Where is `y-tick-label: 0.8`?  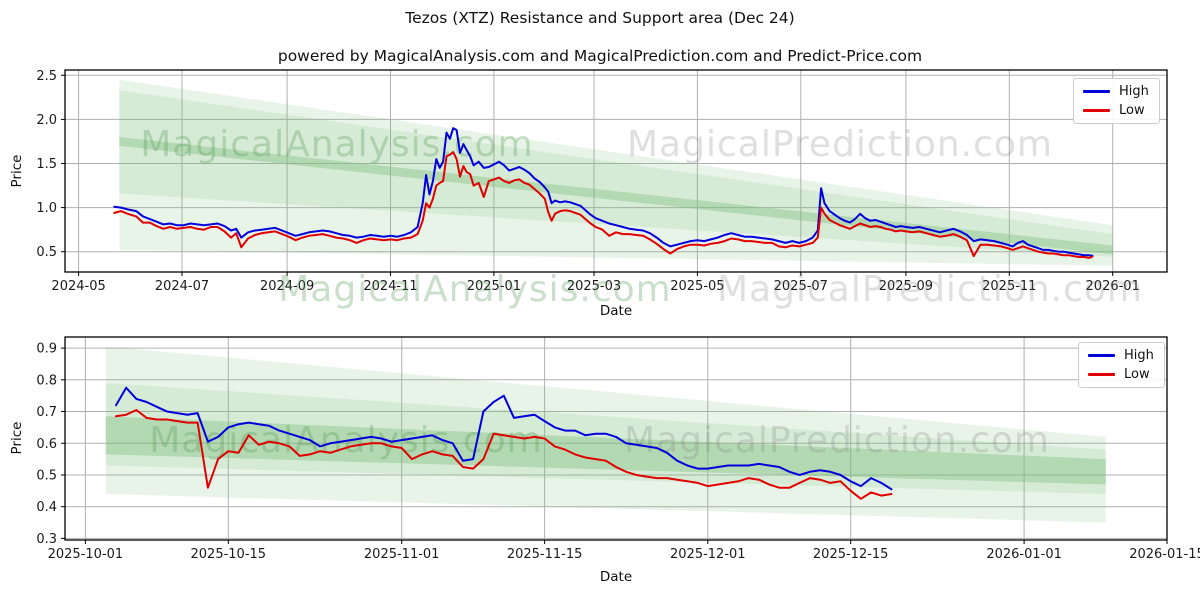
y-tick-label: 0.8 is located at coordinates (46, 380).